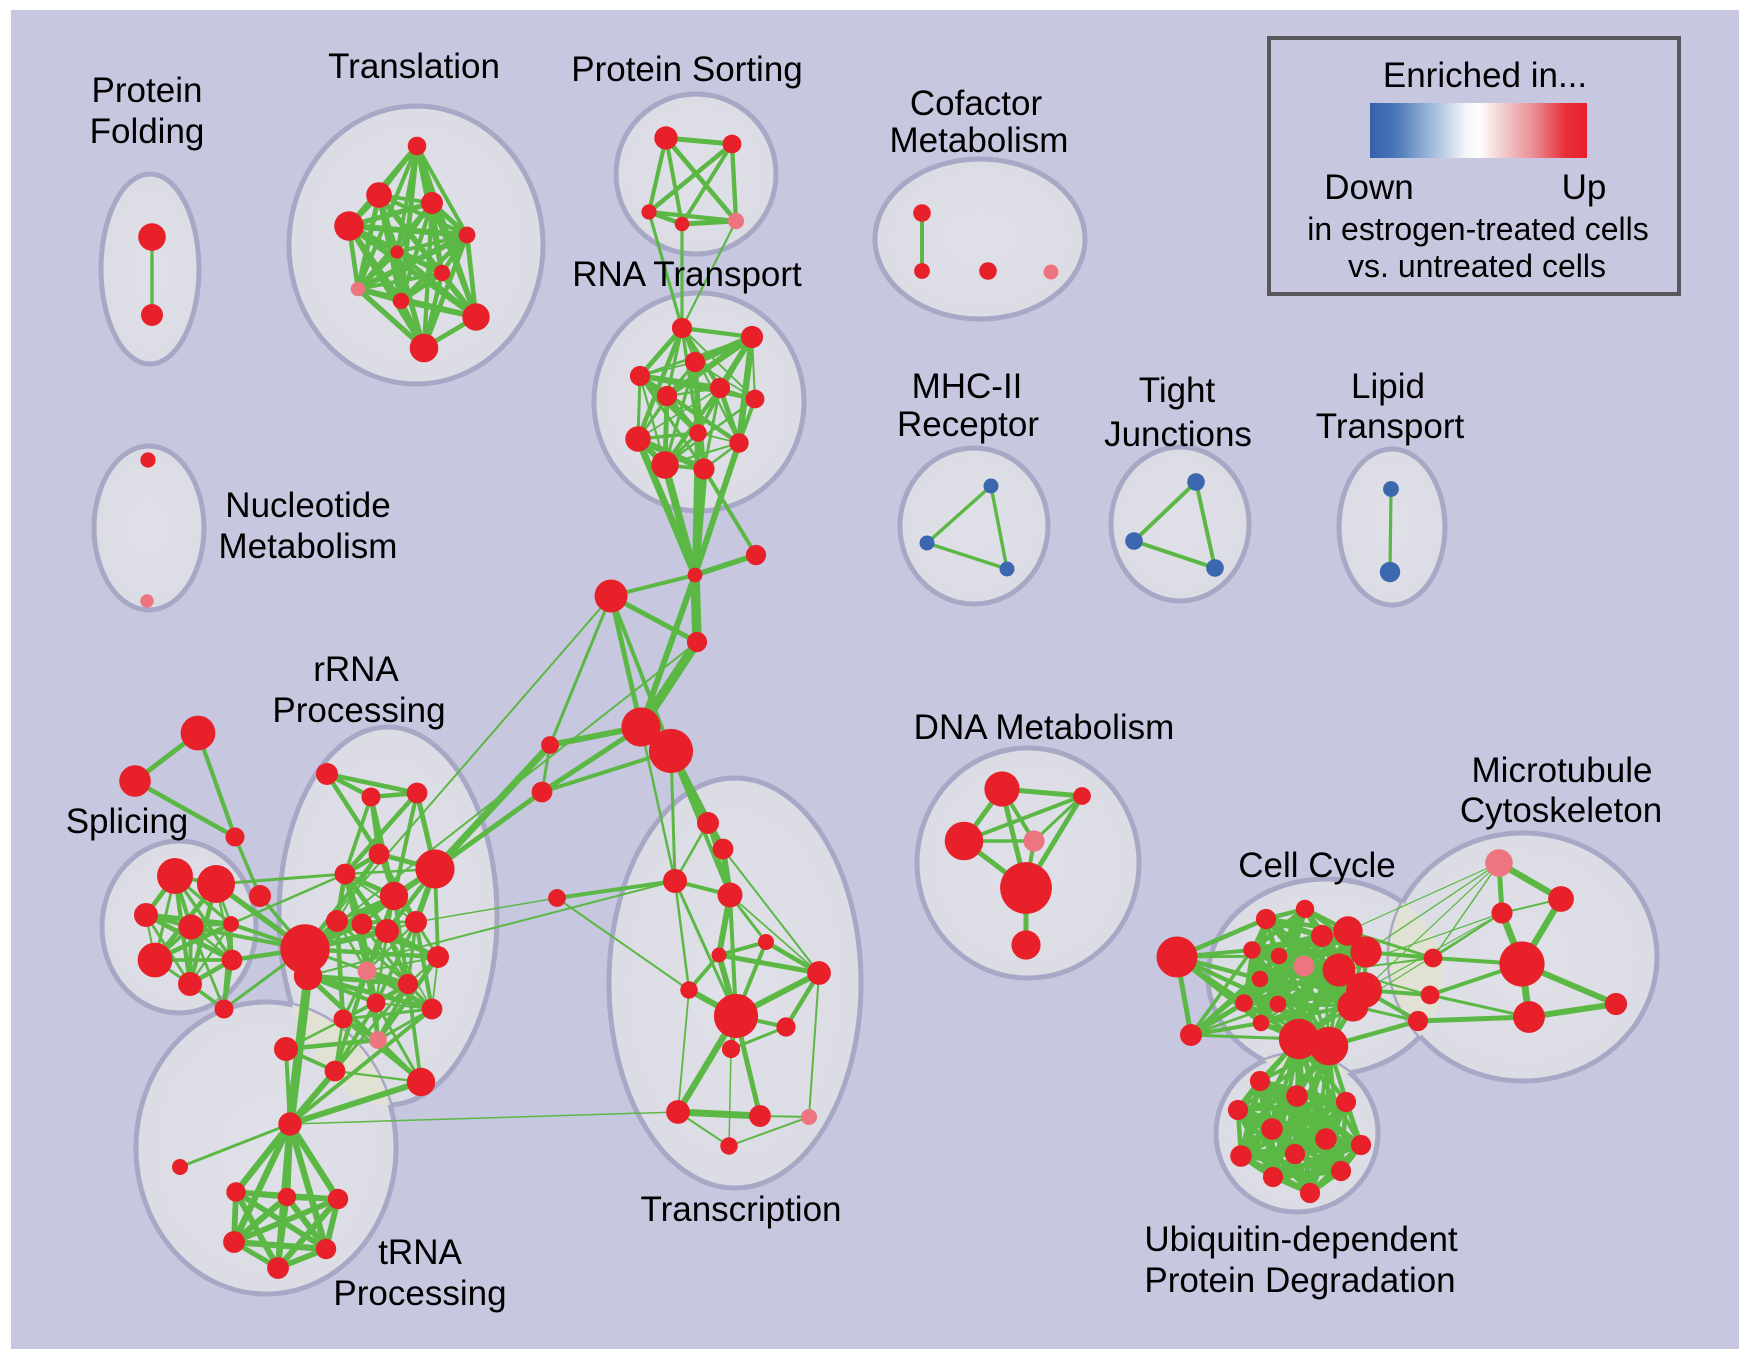 The height and width of the screenshot is (1365, 1750). I want to click on svg-text: Folding, so click(147, 131).